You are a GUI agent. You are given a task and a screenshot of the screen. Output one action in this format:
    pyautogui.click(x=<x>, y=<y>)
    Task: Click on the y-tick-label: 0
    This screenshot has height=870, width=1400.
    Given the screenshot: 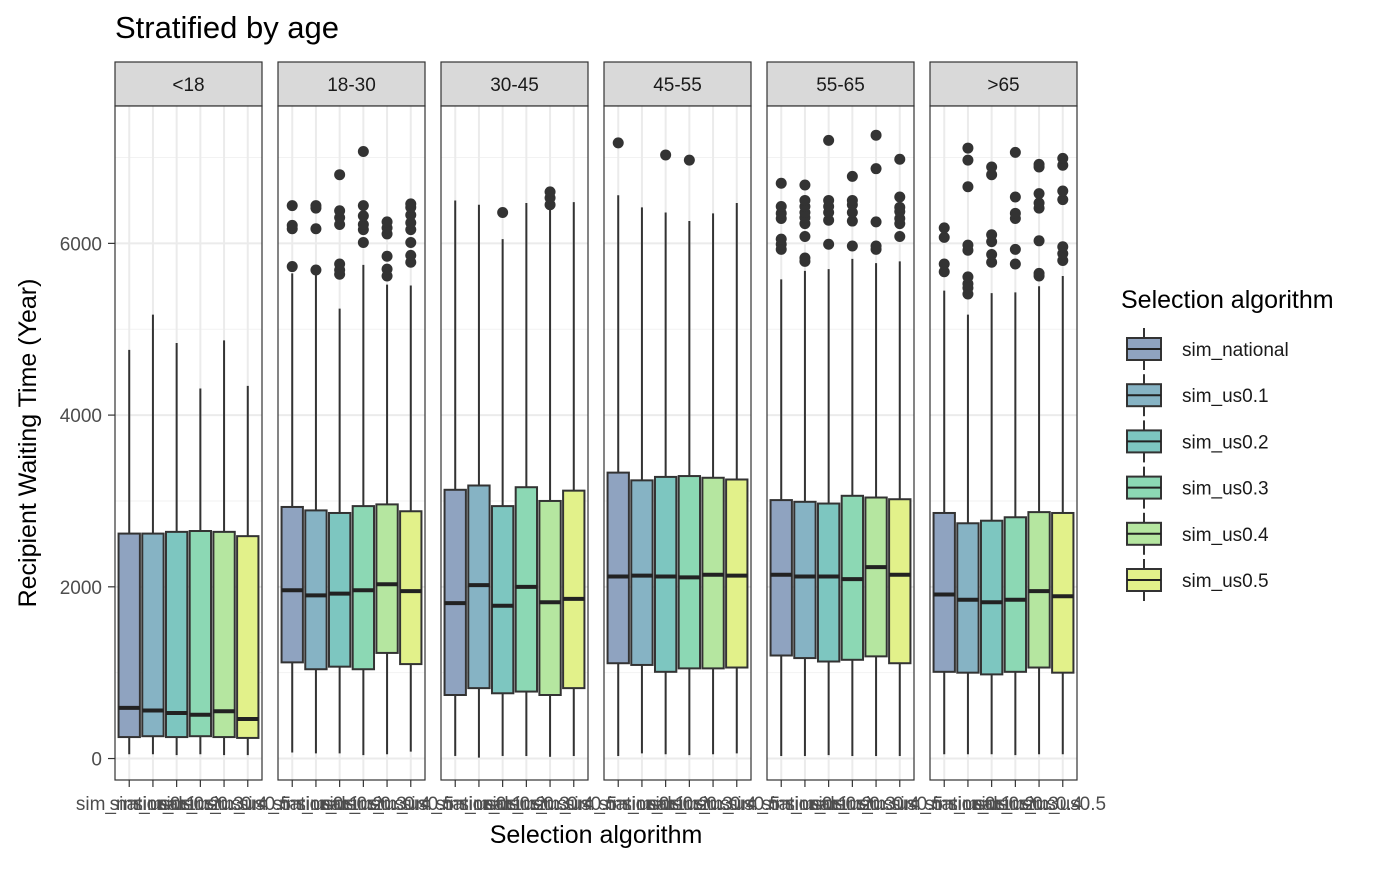 What is the action you would take?
    pyautogui.click(x=96, y=760)
    